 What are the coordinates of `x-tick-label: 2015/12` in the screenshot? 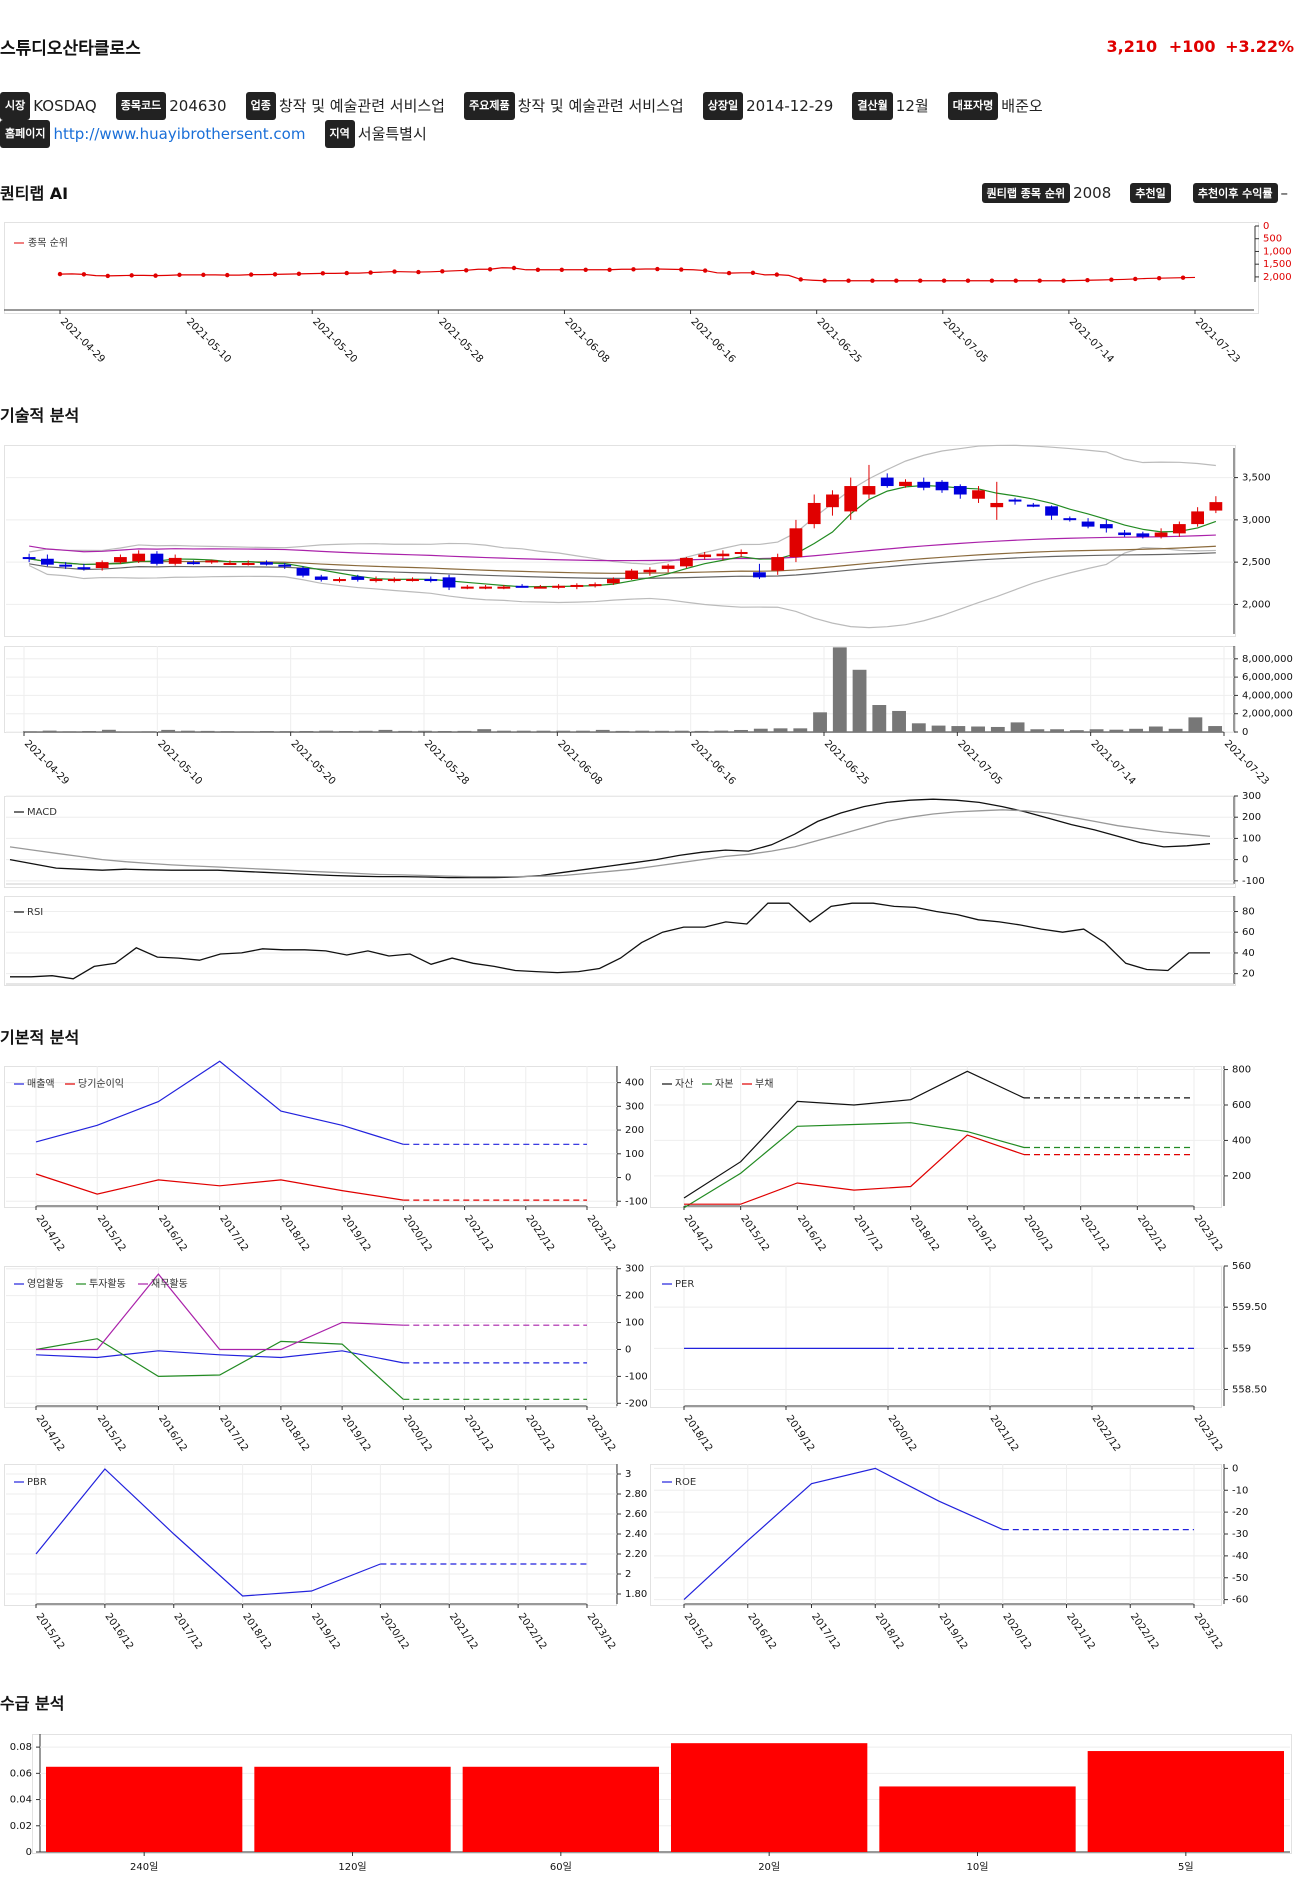 It's located at (698, 1631).